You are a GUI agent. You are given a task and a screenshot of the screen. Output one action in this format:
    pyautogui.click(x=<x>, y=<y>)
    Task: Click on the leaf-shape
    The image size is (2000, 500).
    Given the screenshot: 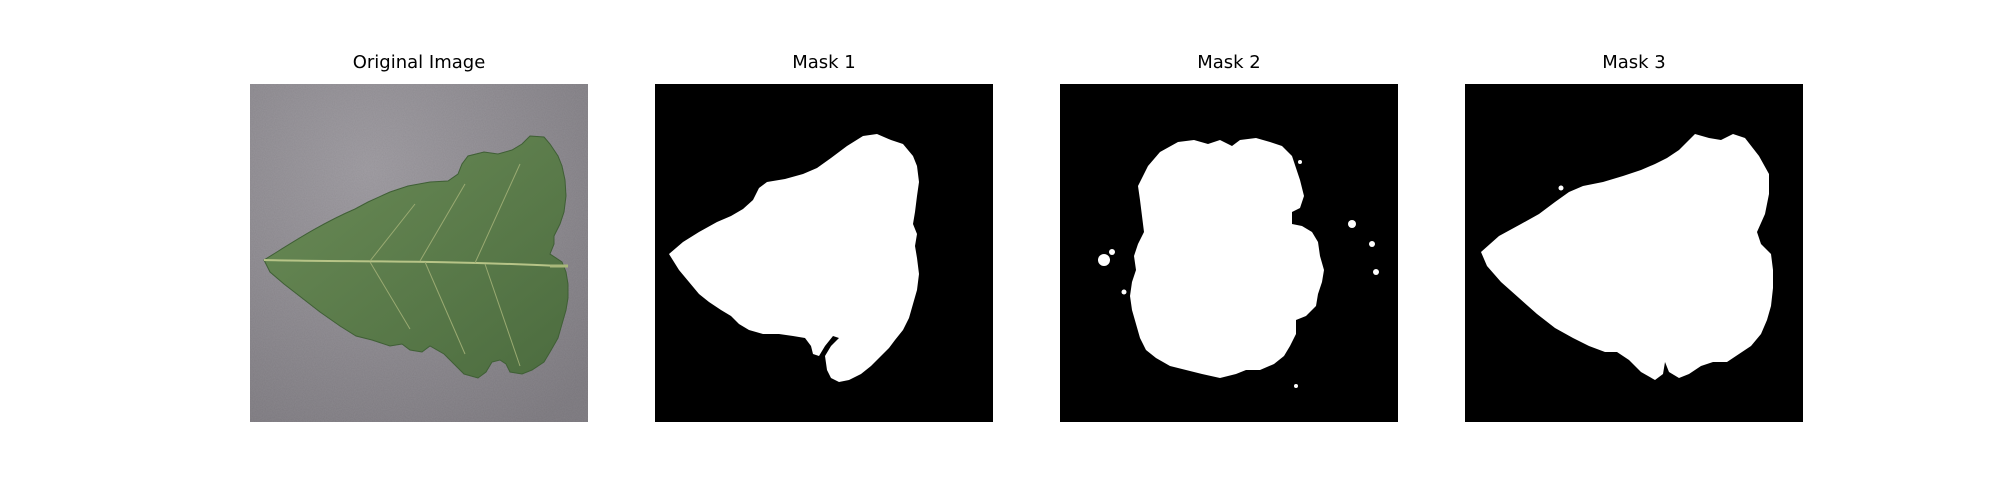 What is the action you would take?
    pyautogui.click(x=416, y=257)
    